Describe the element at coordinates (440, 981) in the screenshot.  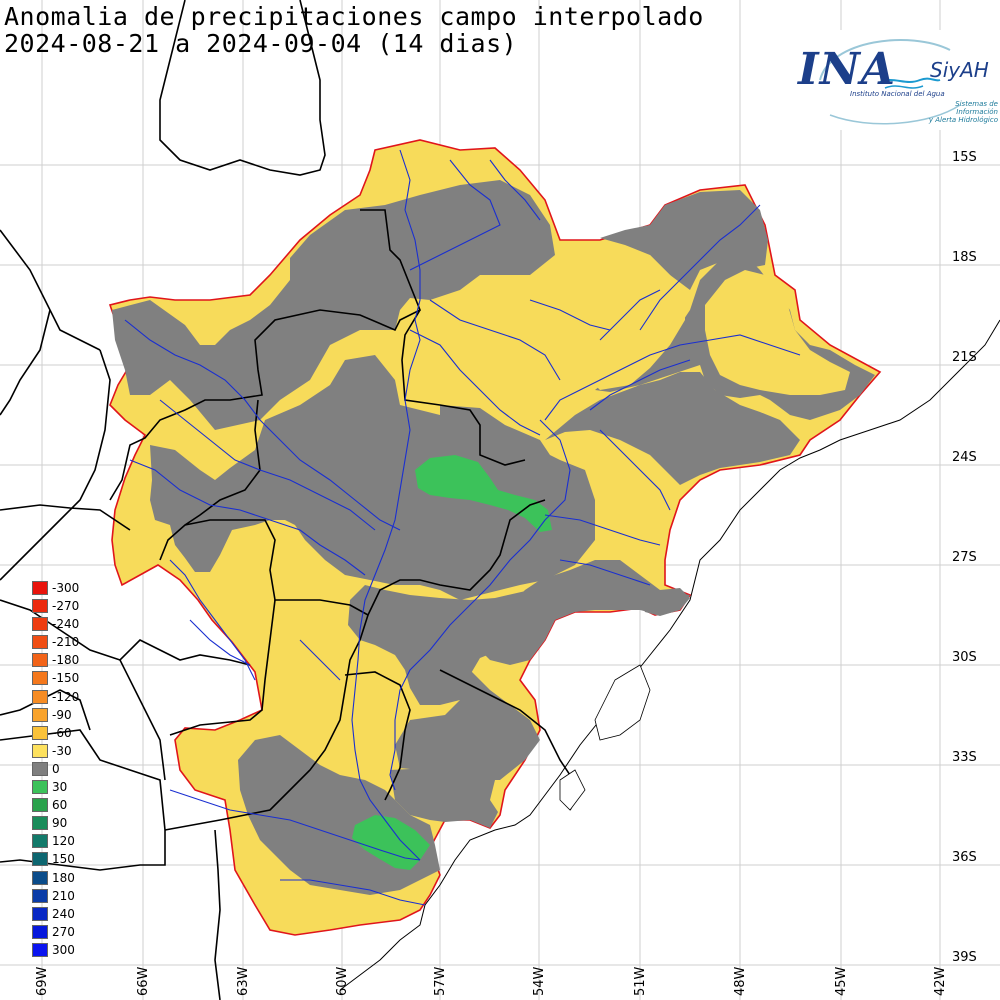
I see `lon-label: 57W` at that location.